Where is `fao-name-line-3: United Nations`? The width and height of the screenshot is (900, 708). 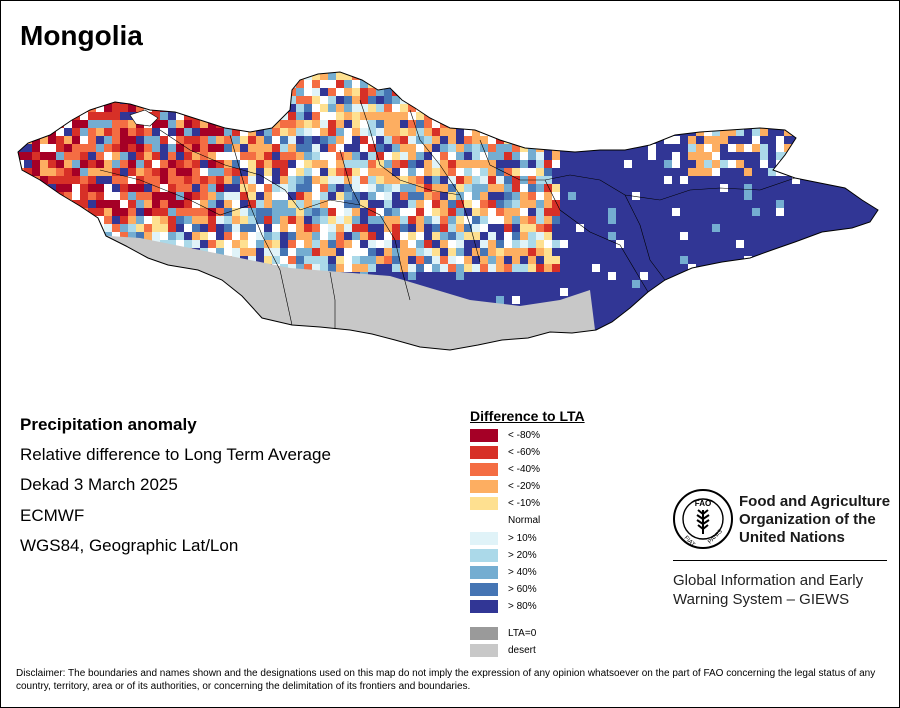 fao-name-line-3: United Nations is located at coordinates (792, 537).